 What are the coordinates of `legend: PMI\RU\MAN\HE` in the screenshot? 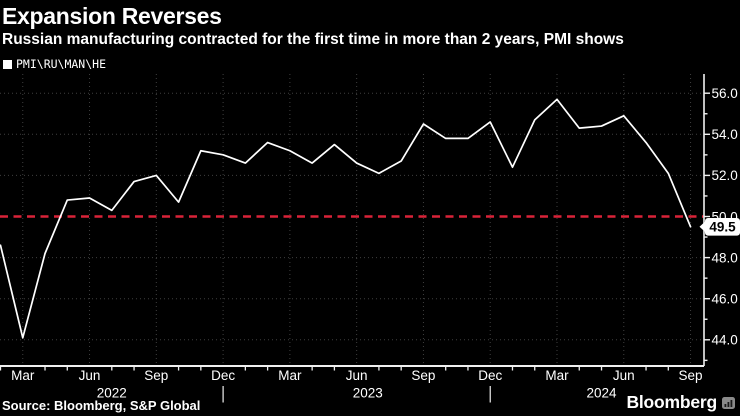 It's located at (54, 64).